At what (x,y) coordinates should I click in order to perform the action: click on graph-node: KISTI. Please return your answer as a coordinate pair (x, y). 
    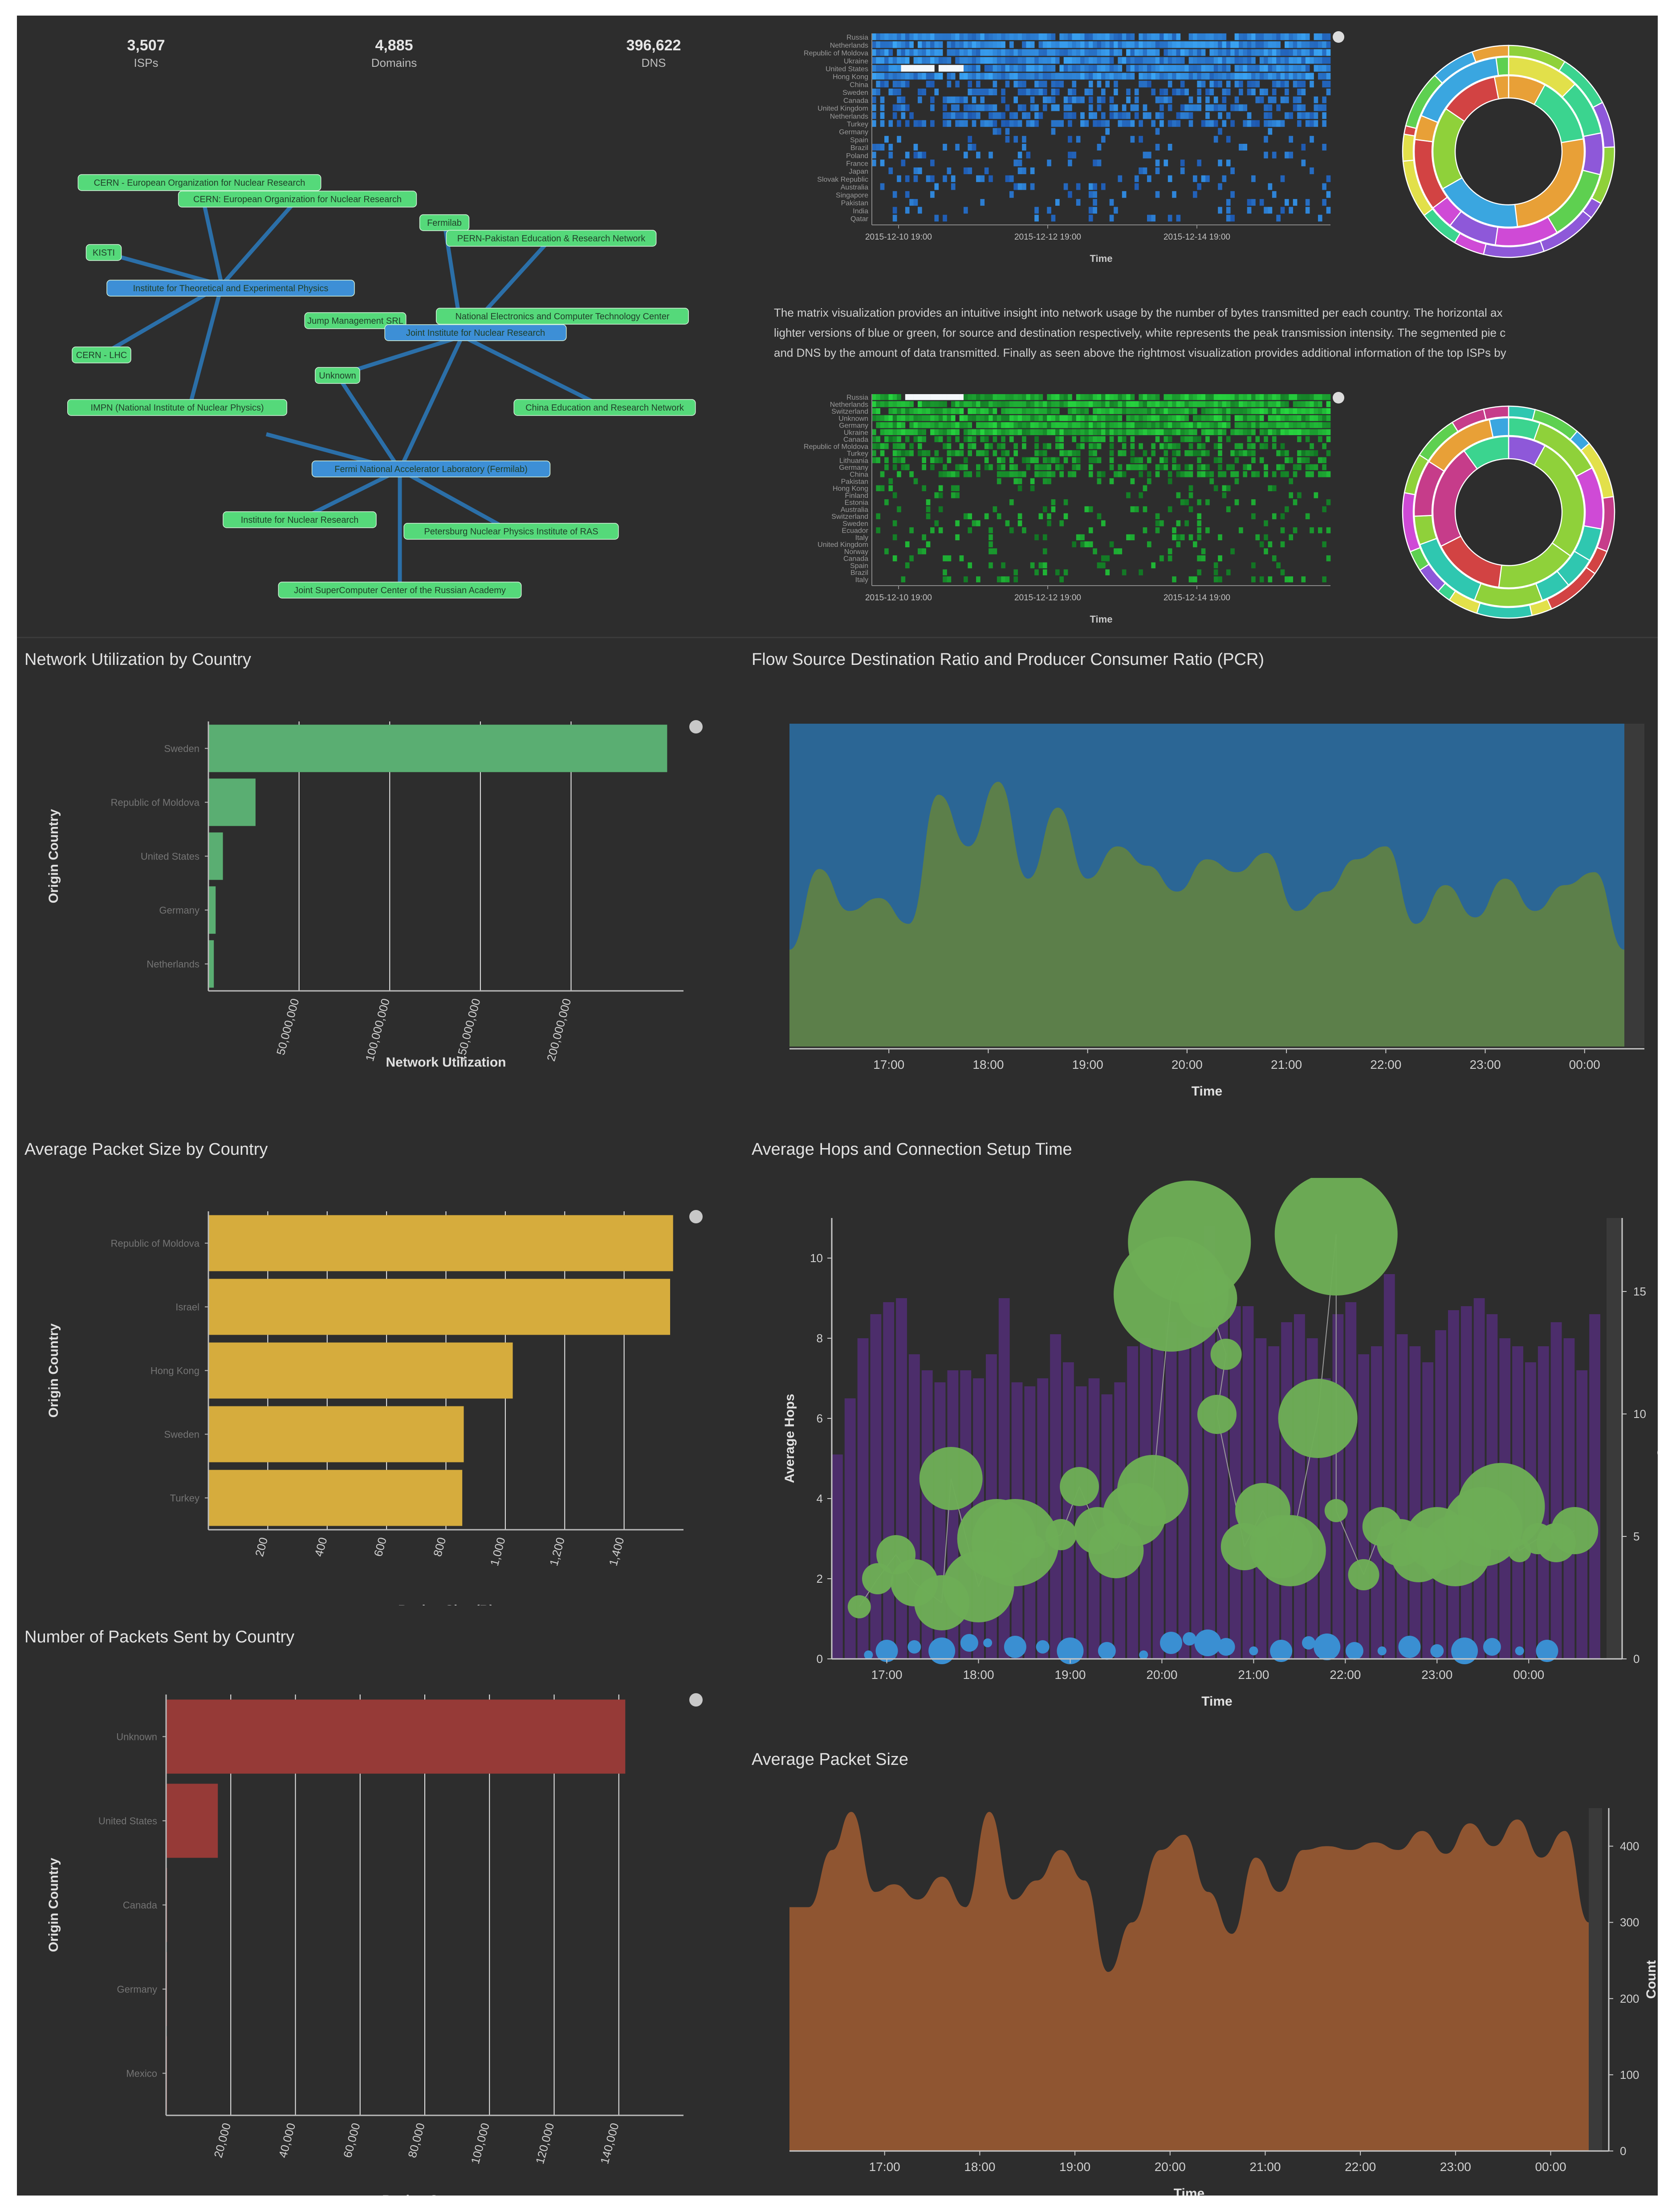
    Looking at the image, I should click on (103, 252).